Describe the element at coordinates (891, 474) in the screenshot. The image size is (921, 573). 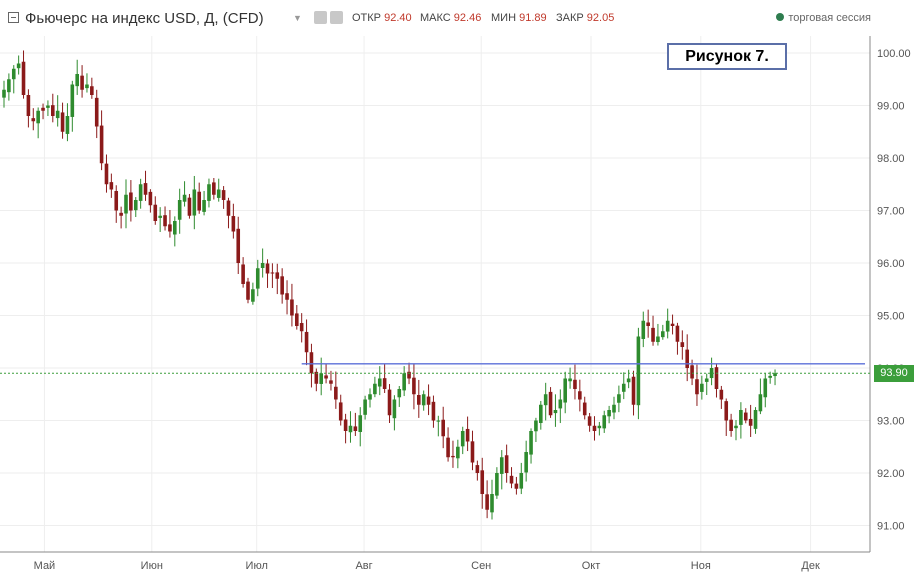
I see `y-tick-label: 92.00` at that location.